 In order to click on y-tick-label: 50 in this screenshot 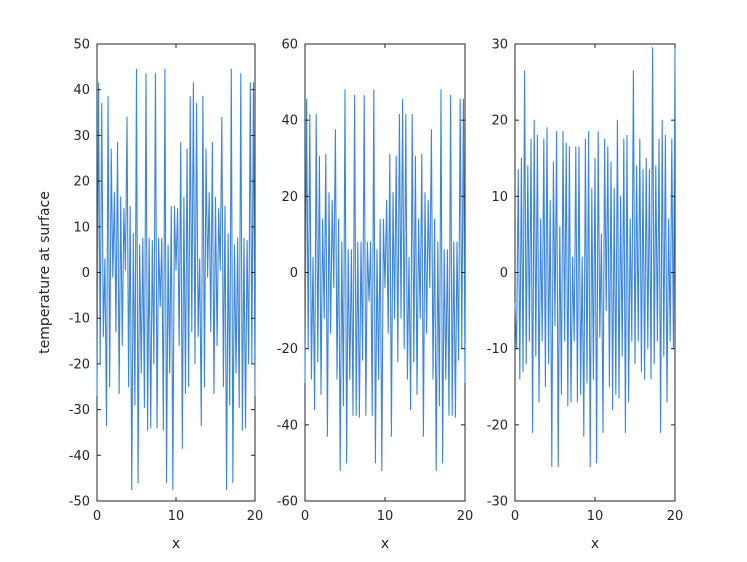, I will do `click(81, 45)`.